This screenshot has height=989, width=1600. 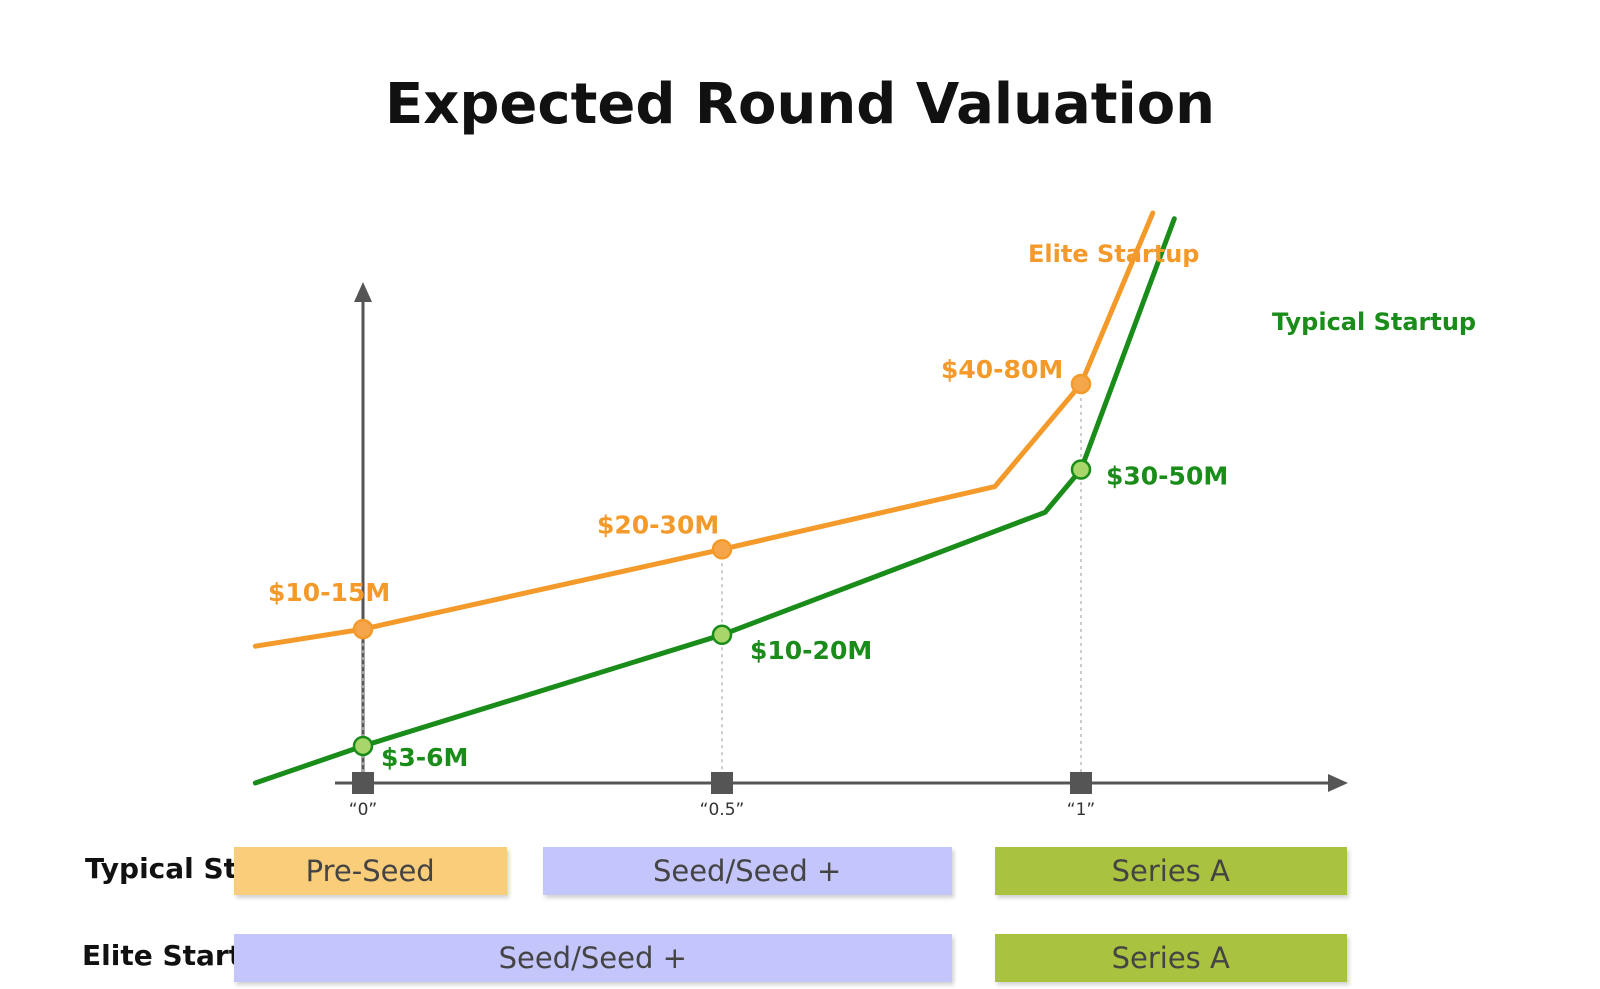 I want to click on x-tick-label: “0.5”, so click(x=722, y=810).